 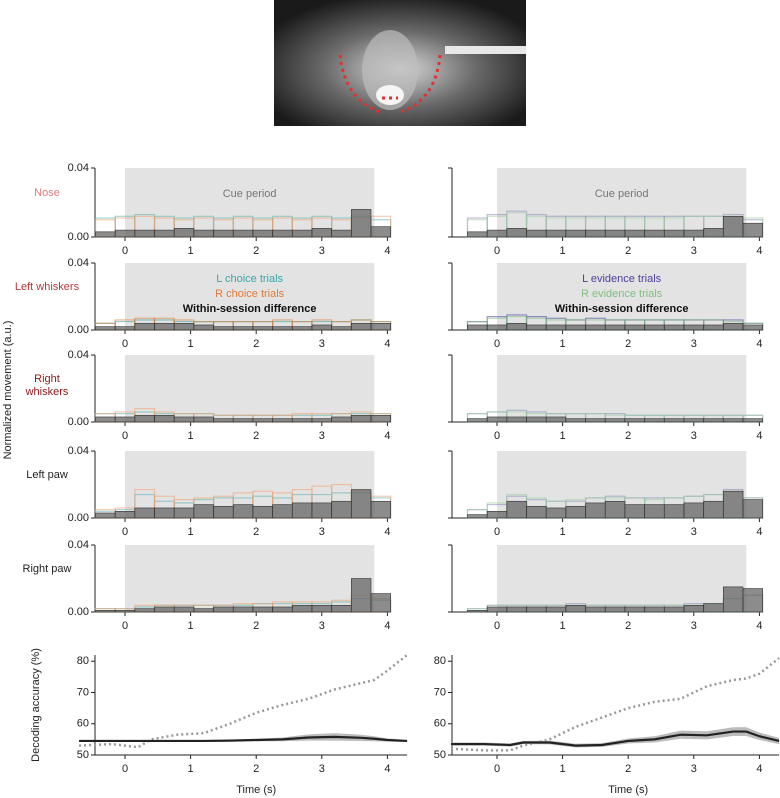 I want to click on shade-label: Cue period, so click(x=622, y=194).